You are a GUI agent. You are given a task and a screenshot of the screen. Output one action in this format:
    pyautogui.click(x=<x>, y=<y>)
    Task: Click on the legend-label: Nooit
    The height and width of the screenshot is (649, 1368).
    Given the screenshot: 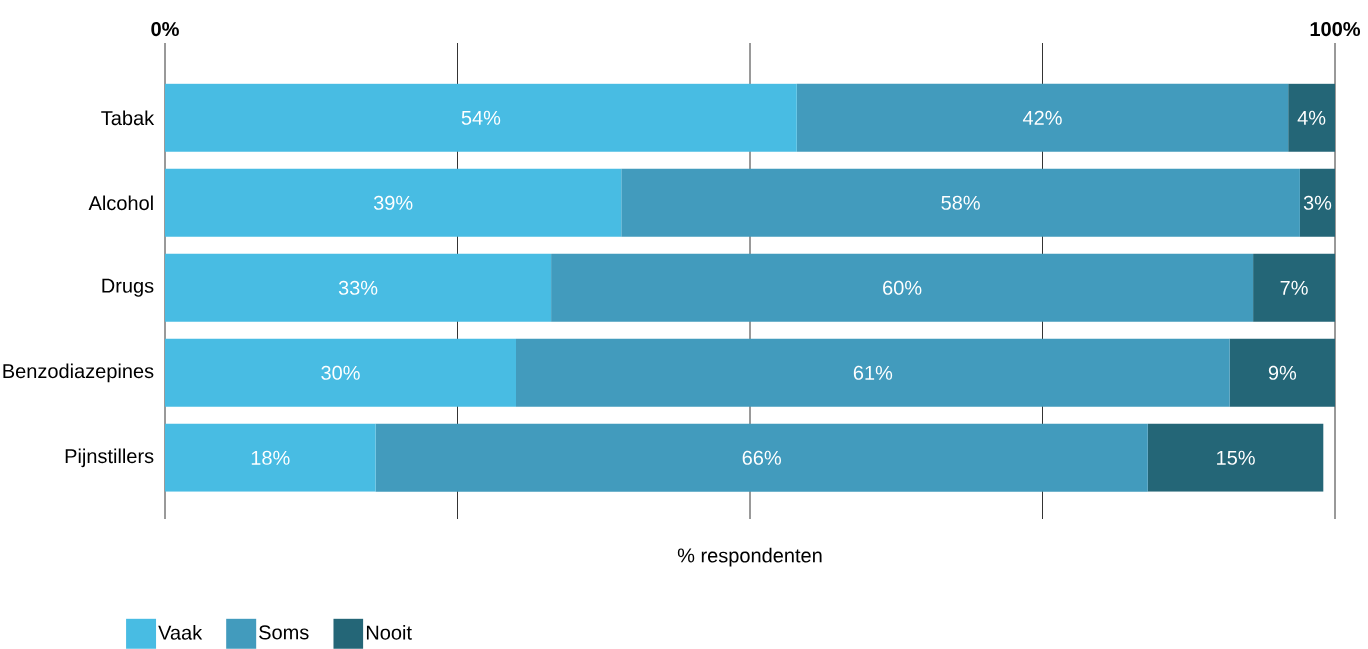 What is the action you would take?
    pyautogui.click(x=389, y=632)
    